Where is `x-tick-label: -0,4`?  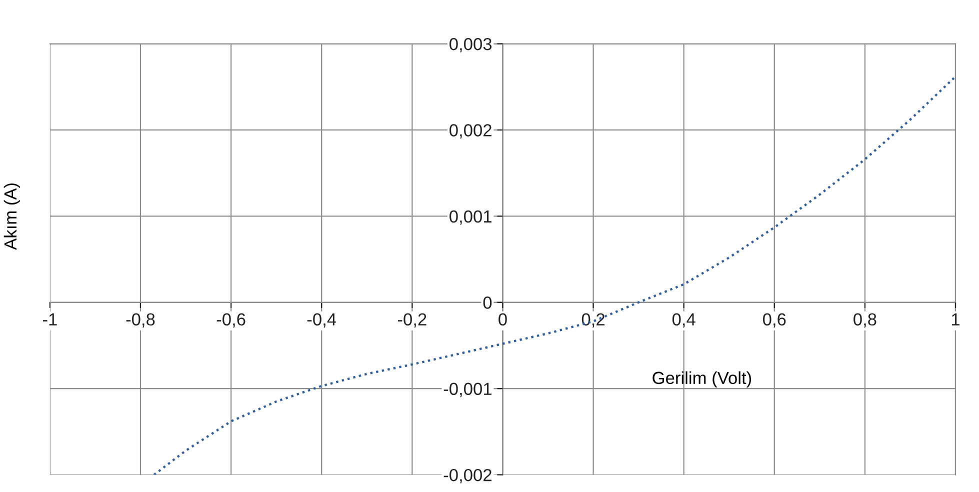
x-tick-label: -0,4 is located at coordinates (321, 320).